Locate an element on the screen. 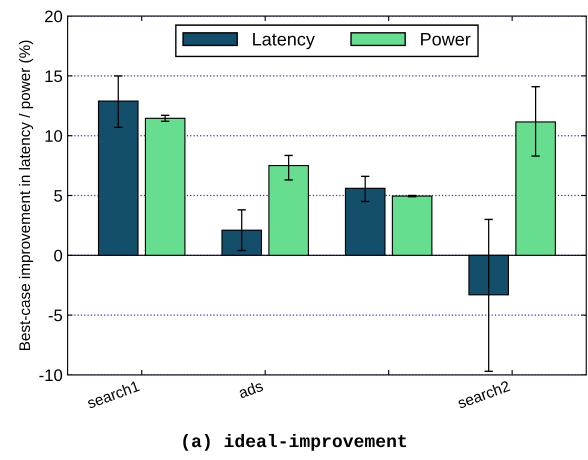 The width and height of the screenshot is (588, 460). y-tick-label: -5 is located at coordinates (55, 316).